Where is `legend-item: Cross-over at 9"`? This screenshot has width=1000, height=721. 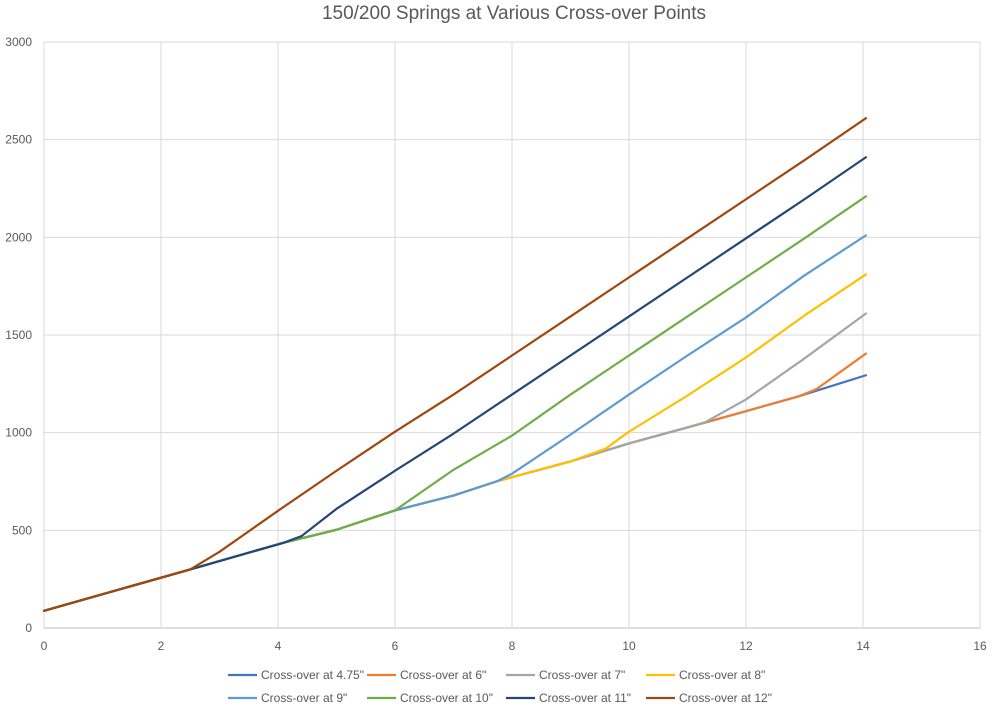
legend-item: Cross-over at 9" is located at coordinates (287, 698).